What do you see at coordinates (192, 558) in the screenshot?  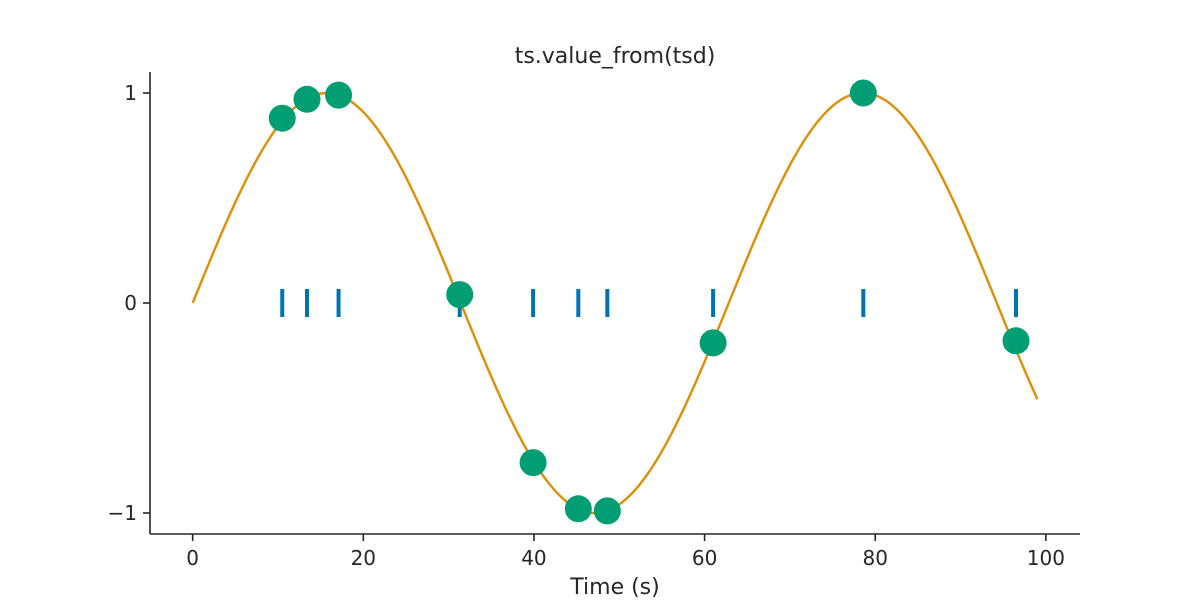 I see `x-tick-label: 0` at bounding box center [192, 558].